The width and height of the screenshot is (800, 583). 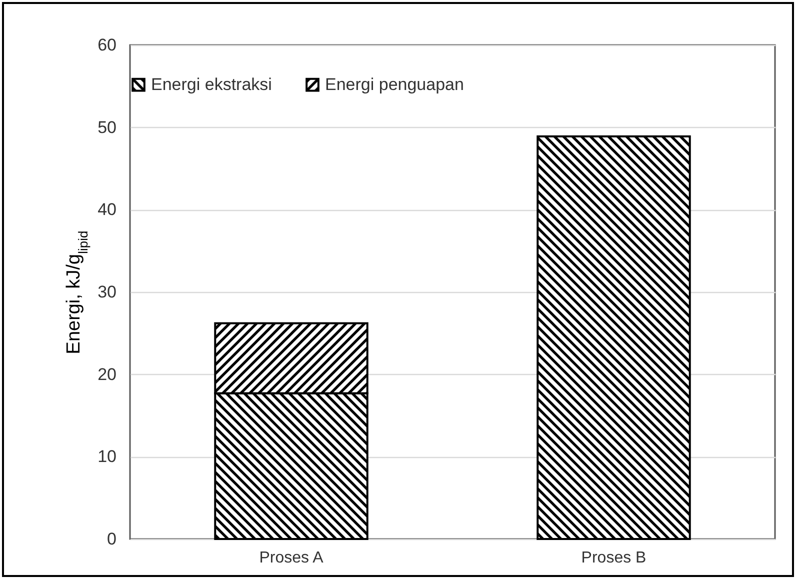 What do you see at coordinates (291, 558) in the screenshot?
I see `x-tick-label: Proses A` at bounding box center [291, 558].